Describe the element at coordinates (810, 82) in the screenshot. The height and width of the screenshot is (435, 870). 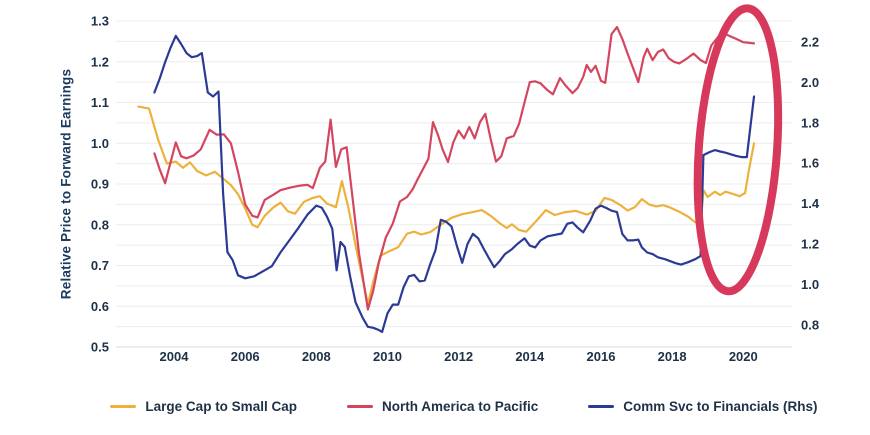
I see `svg-text: 2.0` at that location.